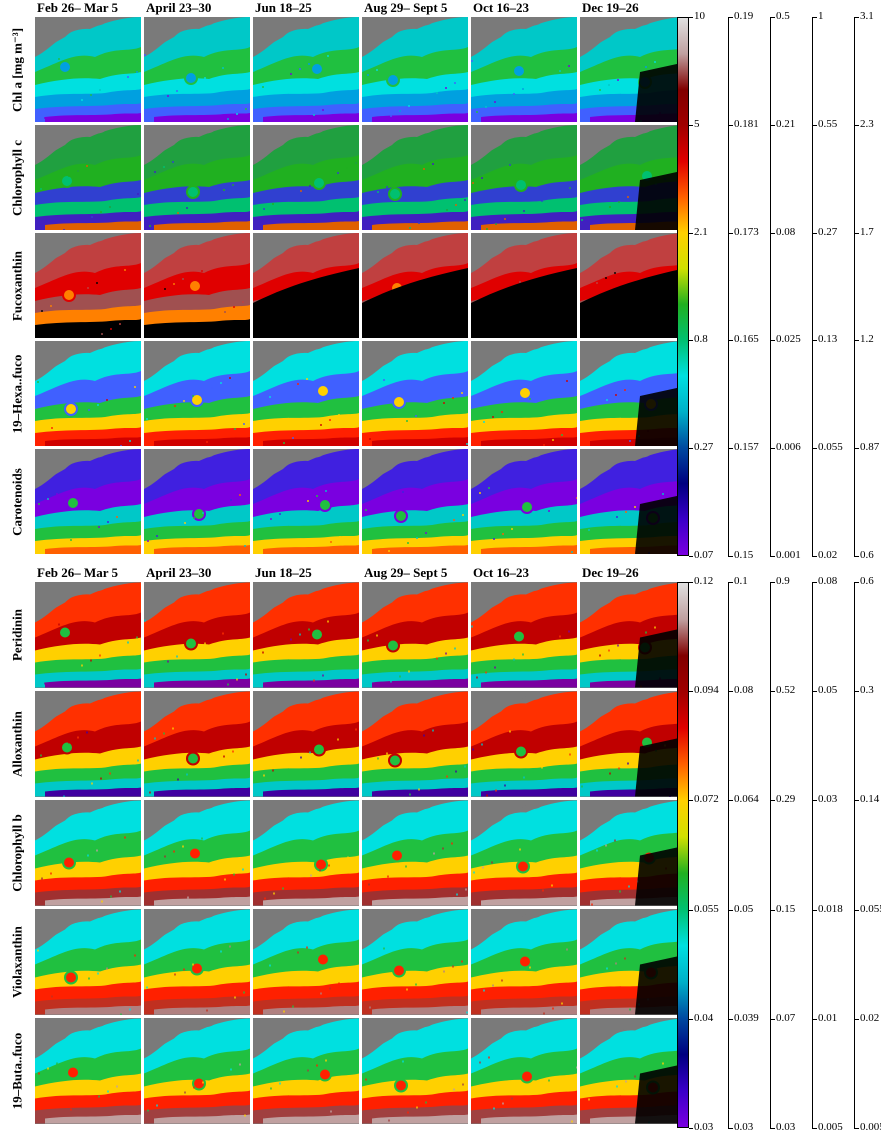 This screenshot has height=1133, width=881. What do you see at coordinates (17, 501) in the screenshot?
I see `row-label: Carotenoids` at bounding box center [17, 501].